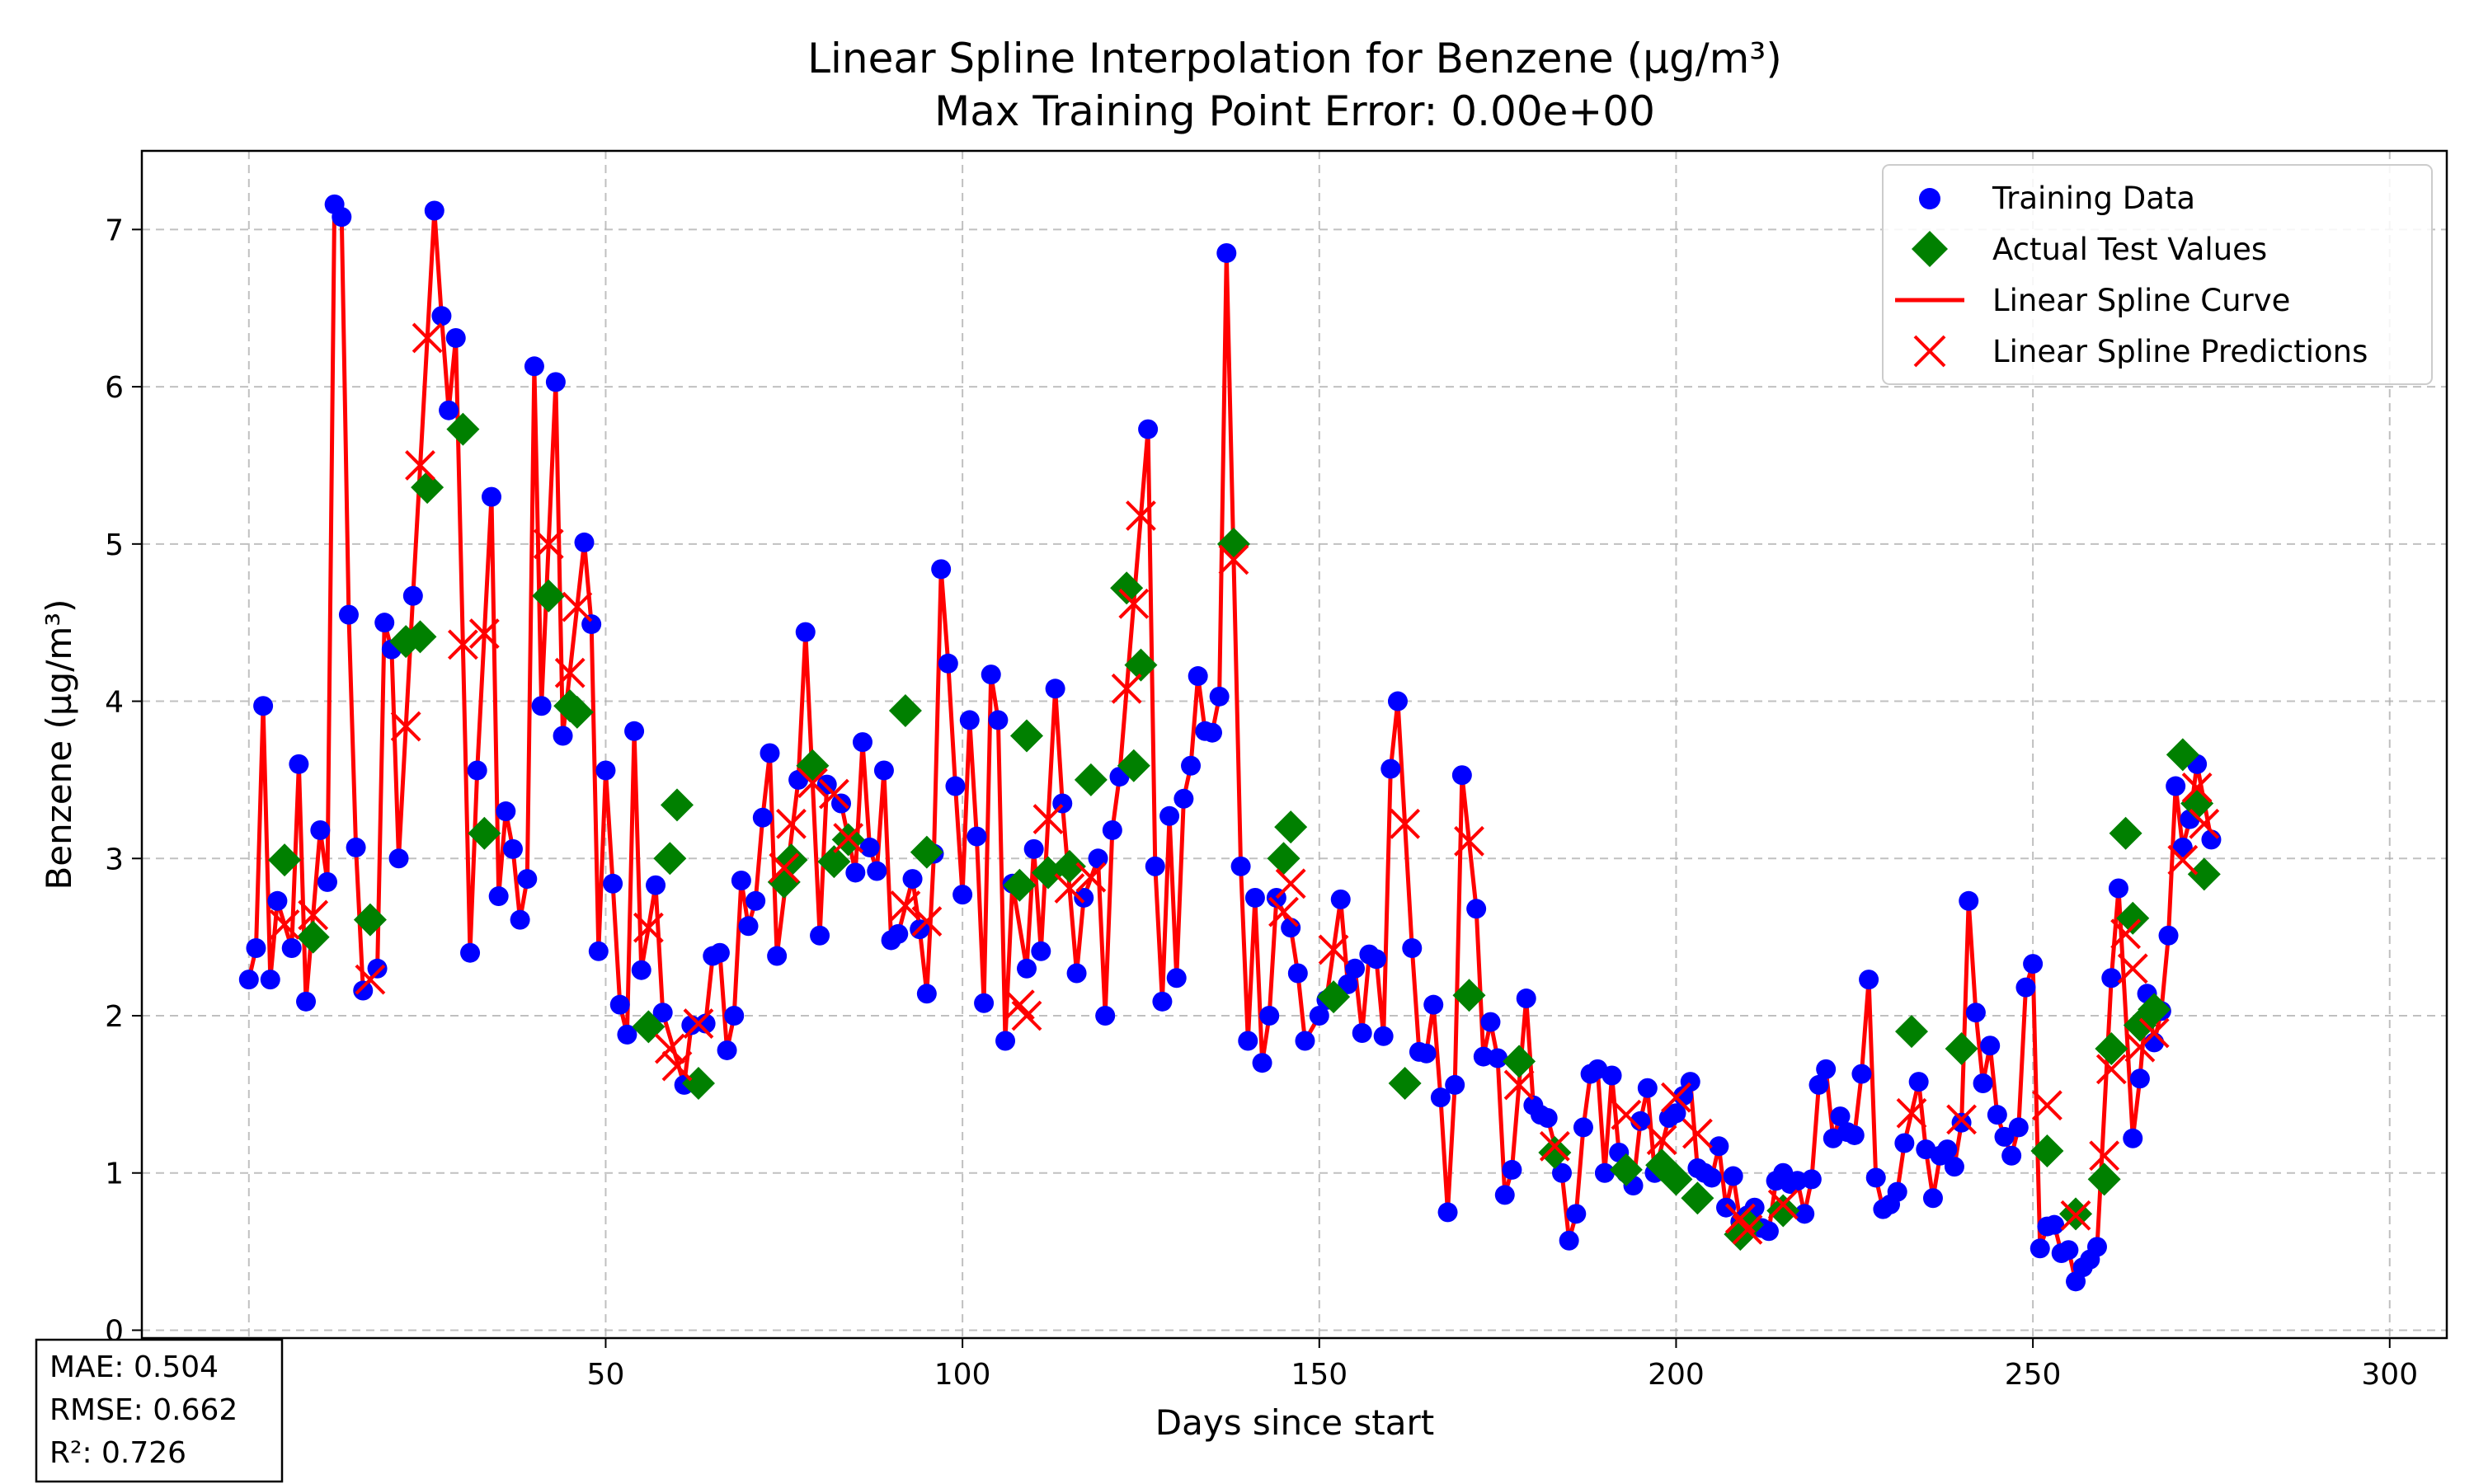 This screenshot has width=2474, height=1484. I want to click on y-tick-label: 6, so click(114, 388).